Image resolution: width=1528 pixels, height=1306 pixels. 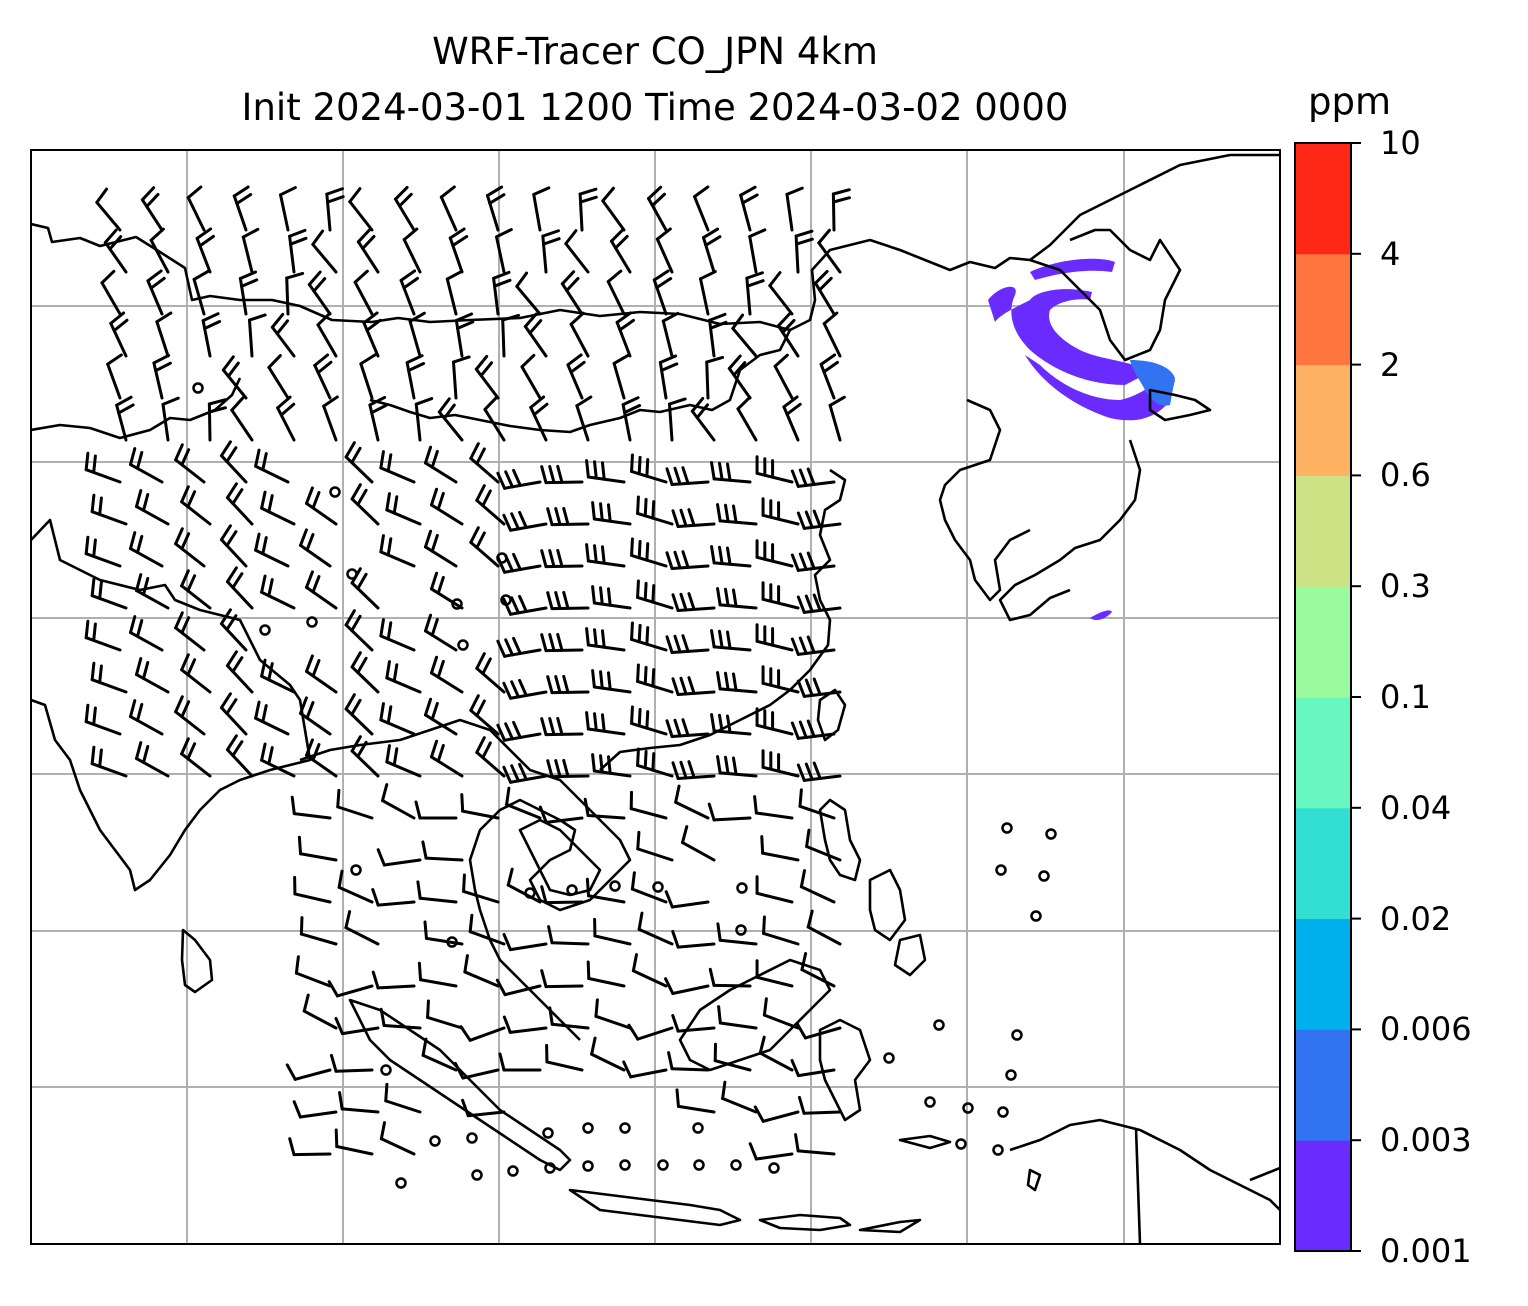 What do you see at coordinates (1323, 1085) in the screenshot?
I see `colorbar-segment` at bounding box center [1323, 1085].